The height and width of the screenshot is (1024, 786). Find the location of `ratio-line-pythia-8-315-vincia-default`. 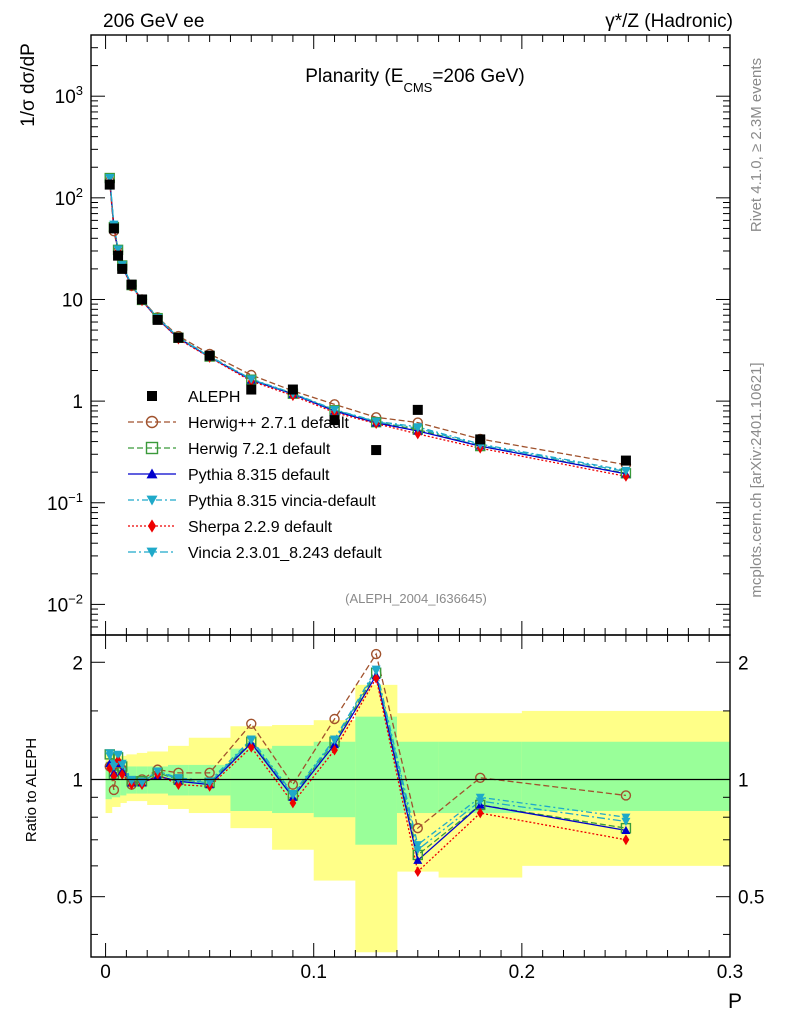

ratio-line-pythia-8-315-vincia-default is located at coordinates (368, 756).